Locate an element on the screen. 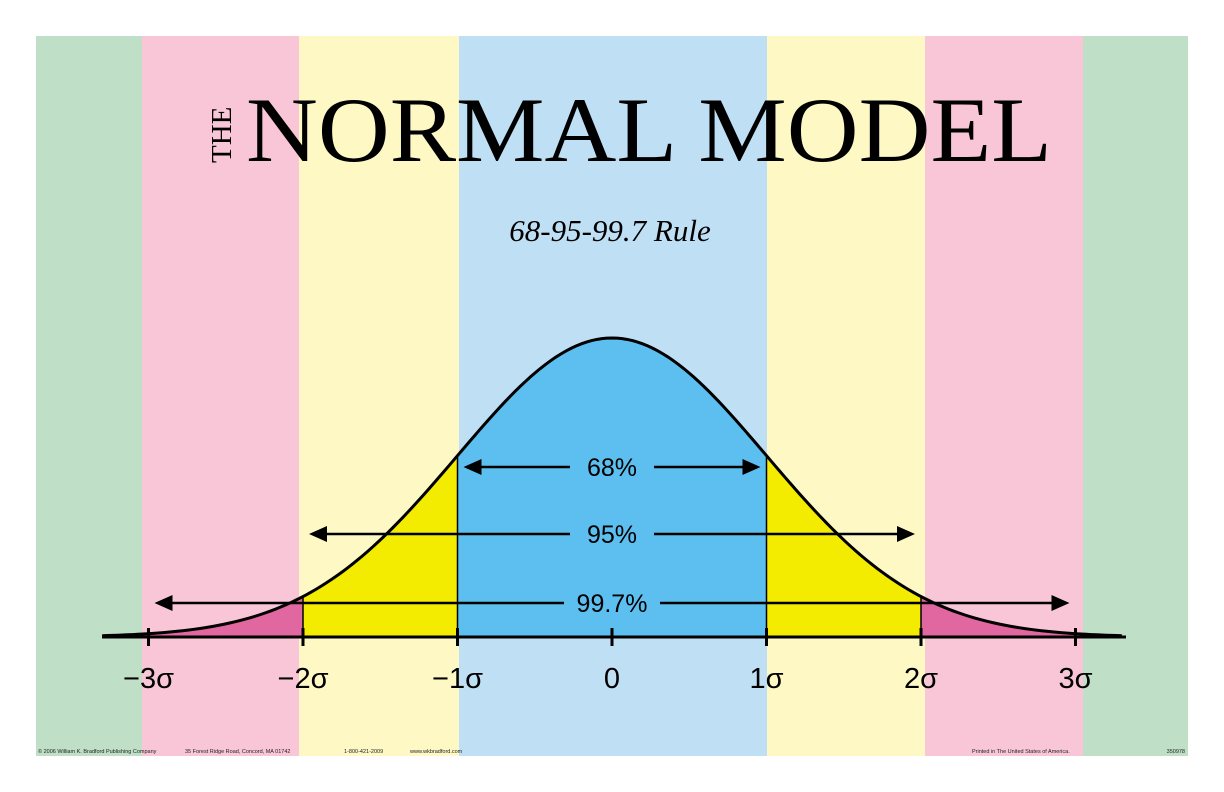 The height and width of the screenshot is (792, 1224). axis-tick-label: 2σ is located at coordinates (921, 679).